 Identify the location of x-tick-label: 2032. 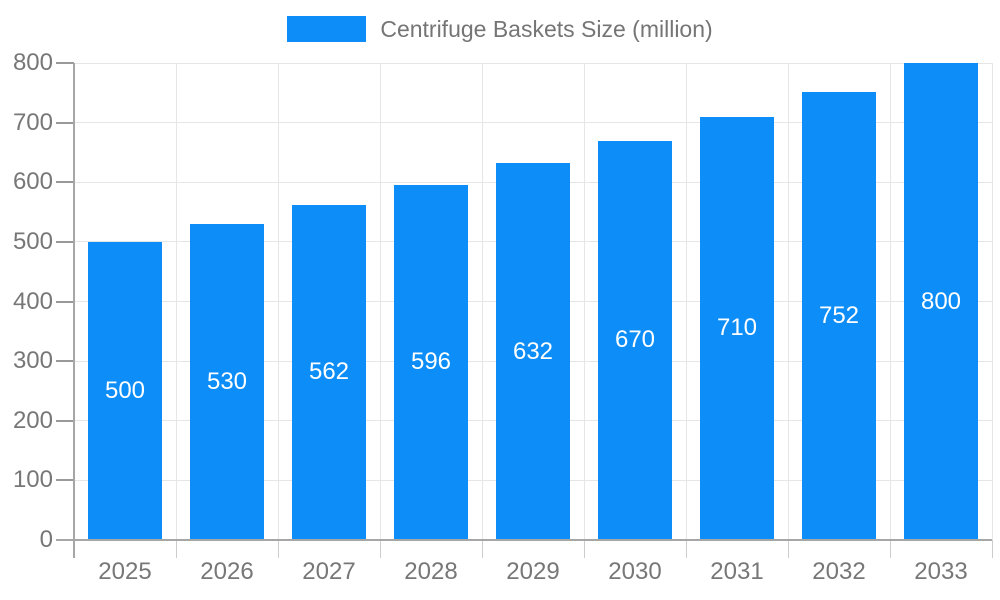
(839, 571).